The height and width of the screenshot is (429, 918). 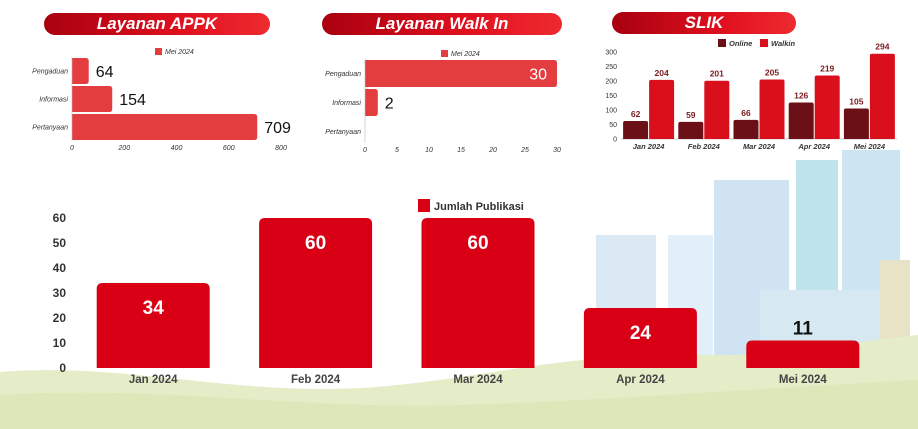 I want to click on y-tick-label: 150, so click(x=611, y=96).